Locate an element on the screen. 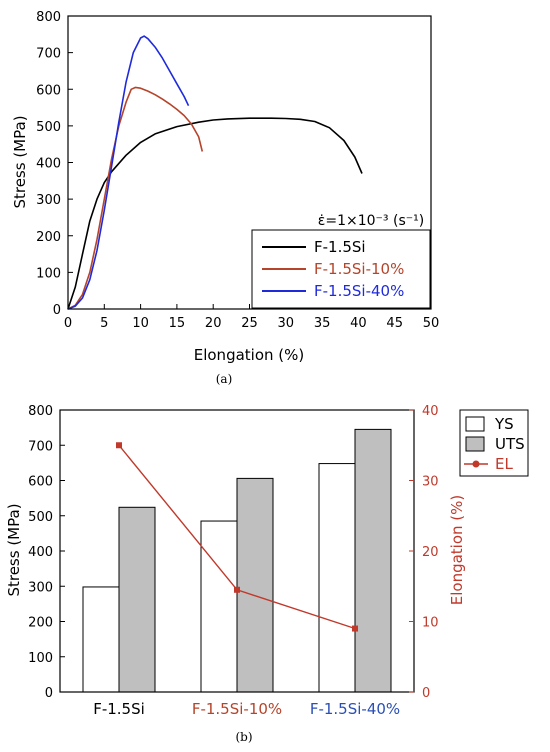 The width and height of the screenshot is (550, 752). panel-b-right-y-ticks: 0 10 20 30 40 is located at coordinates (424, 552).